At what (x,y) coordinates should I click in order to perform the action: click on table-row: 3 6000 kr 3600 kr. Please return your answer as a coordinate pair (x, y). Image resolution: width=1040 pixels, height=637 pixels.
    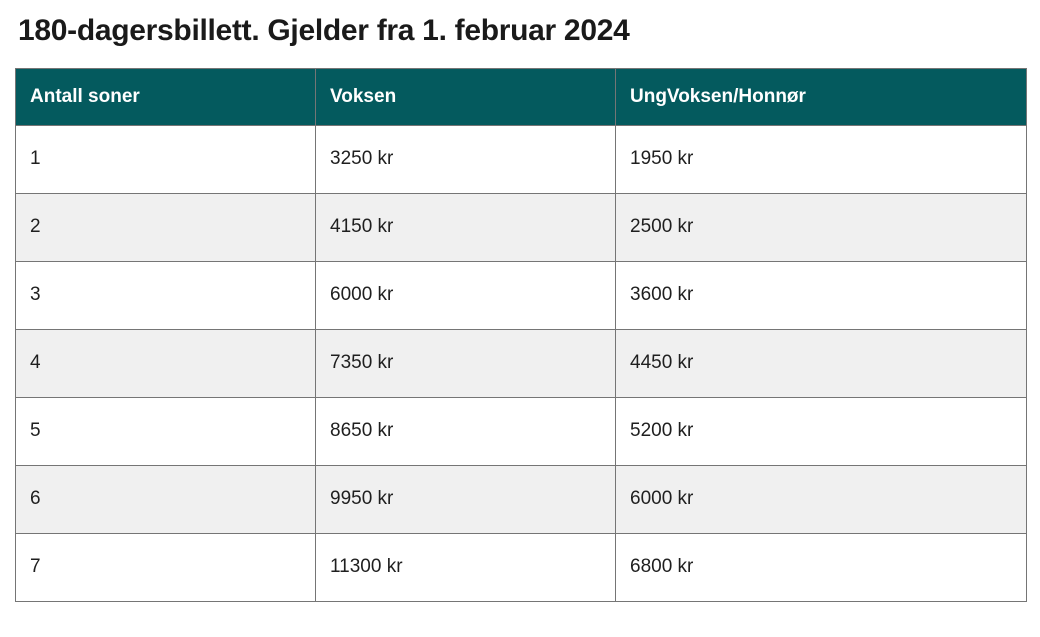
    Looking at the image, I should click on (521, 295).